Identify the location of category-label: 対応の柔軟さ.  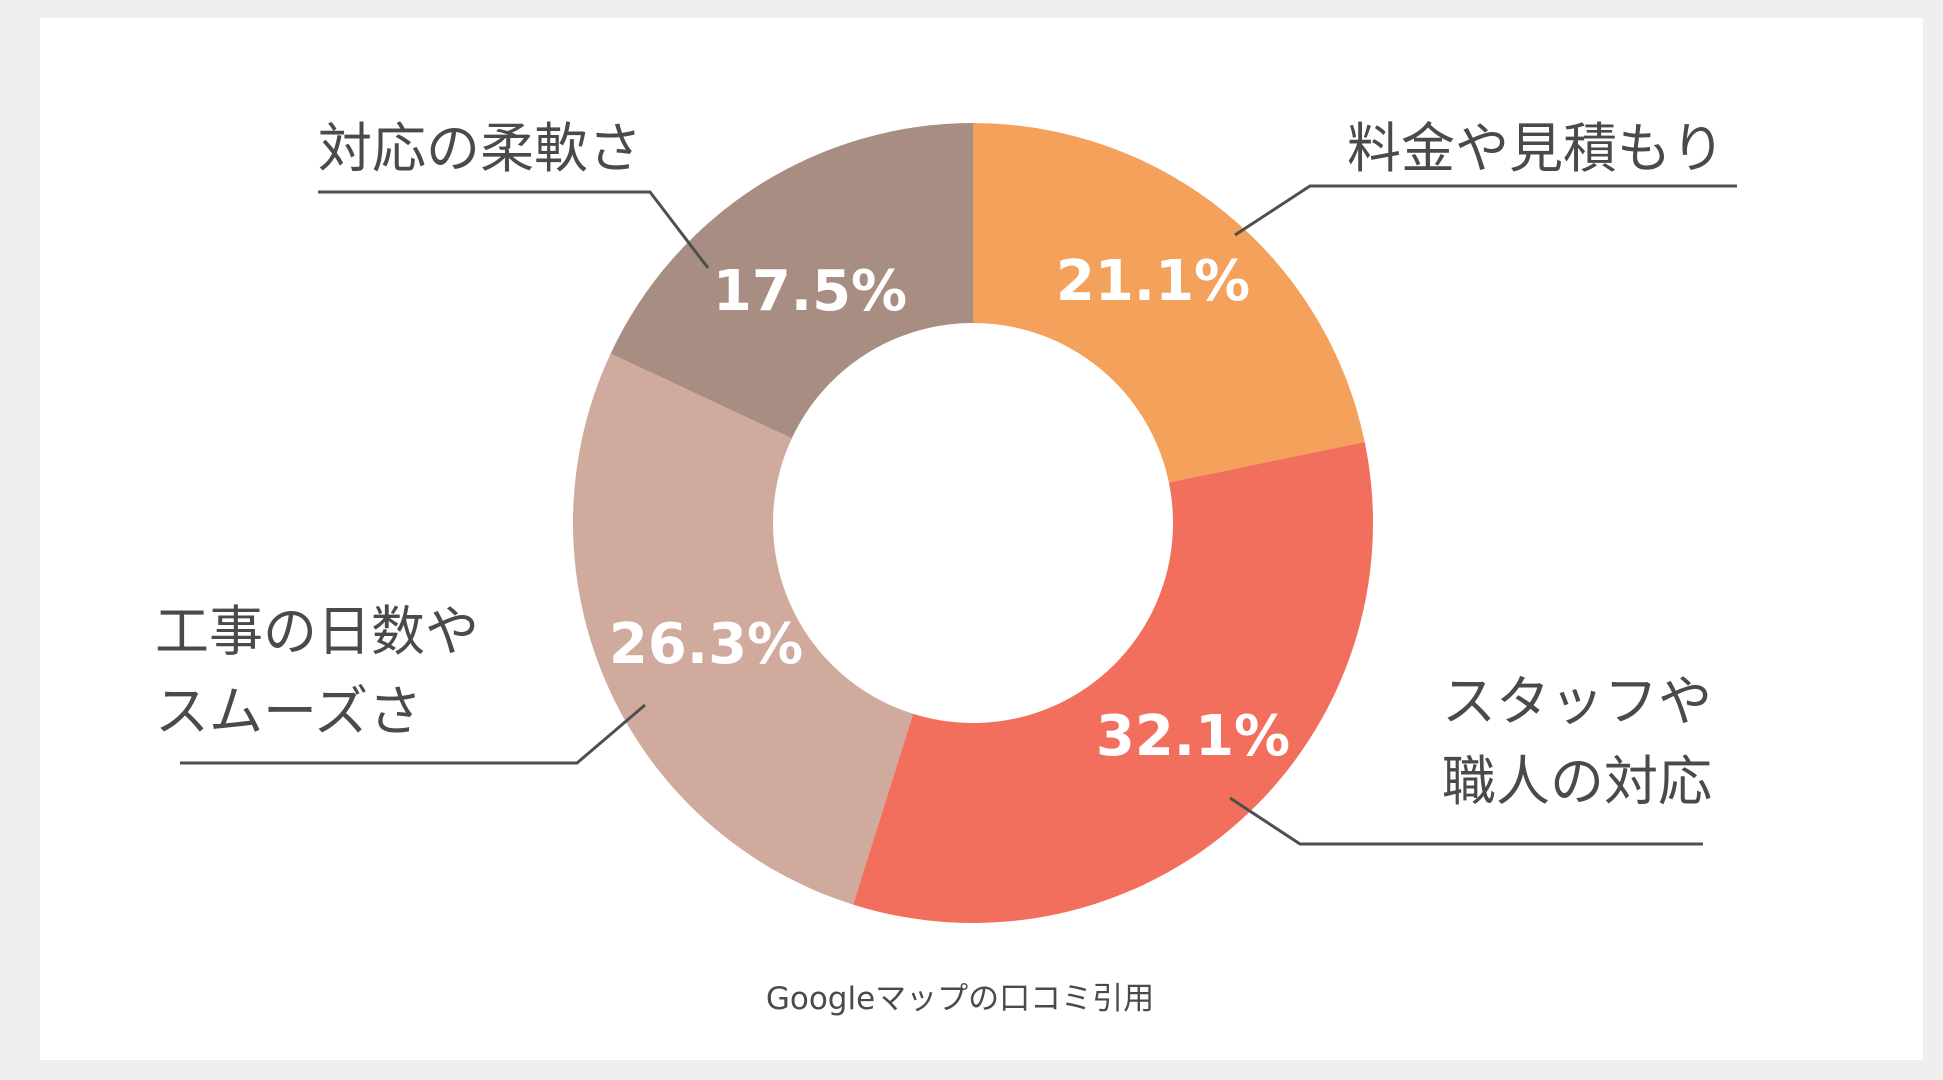
(480, 148).